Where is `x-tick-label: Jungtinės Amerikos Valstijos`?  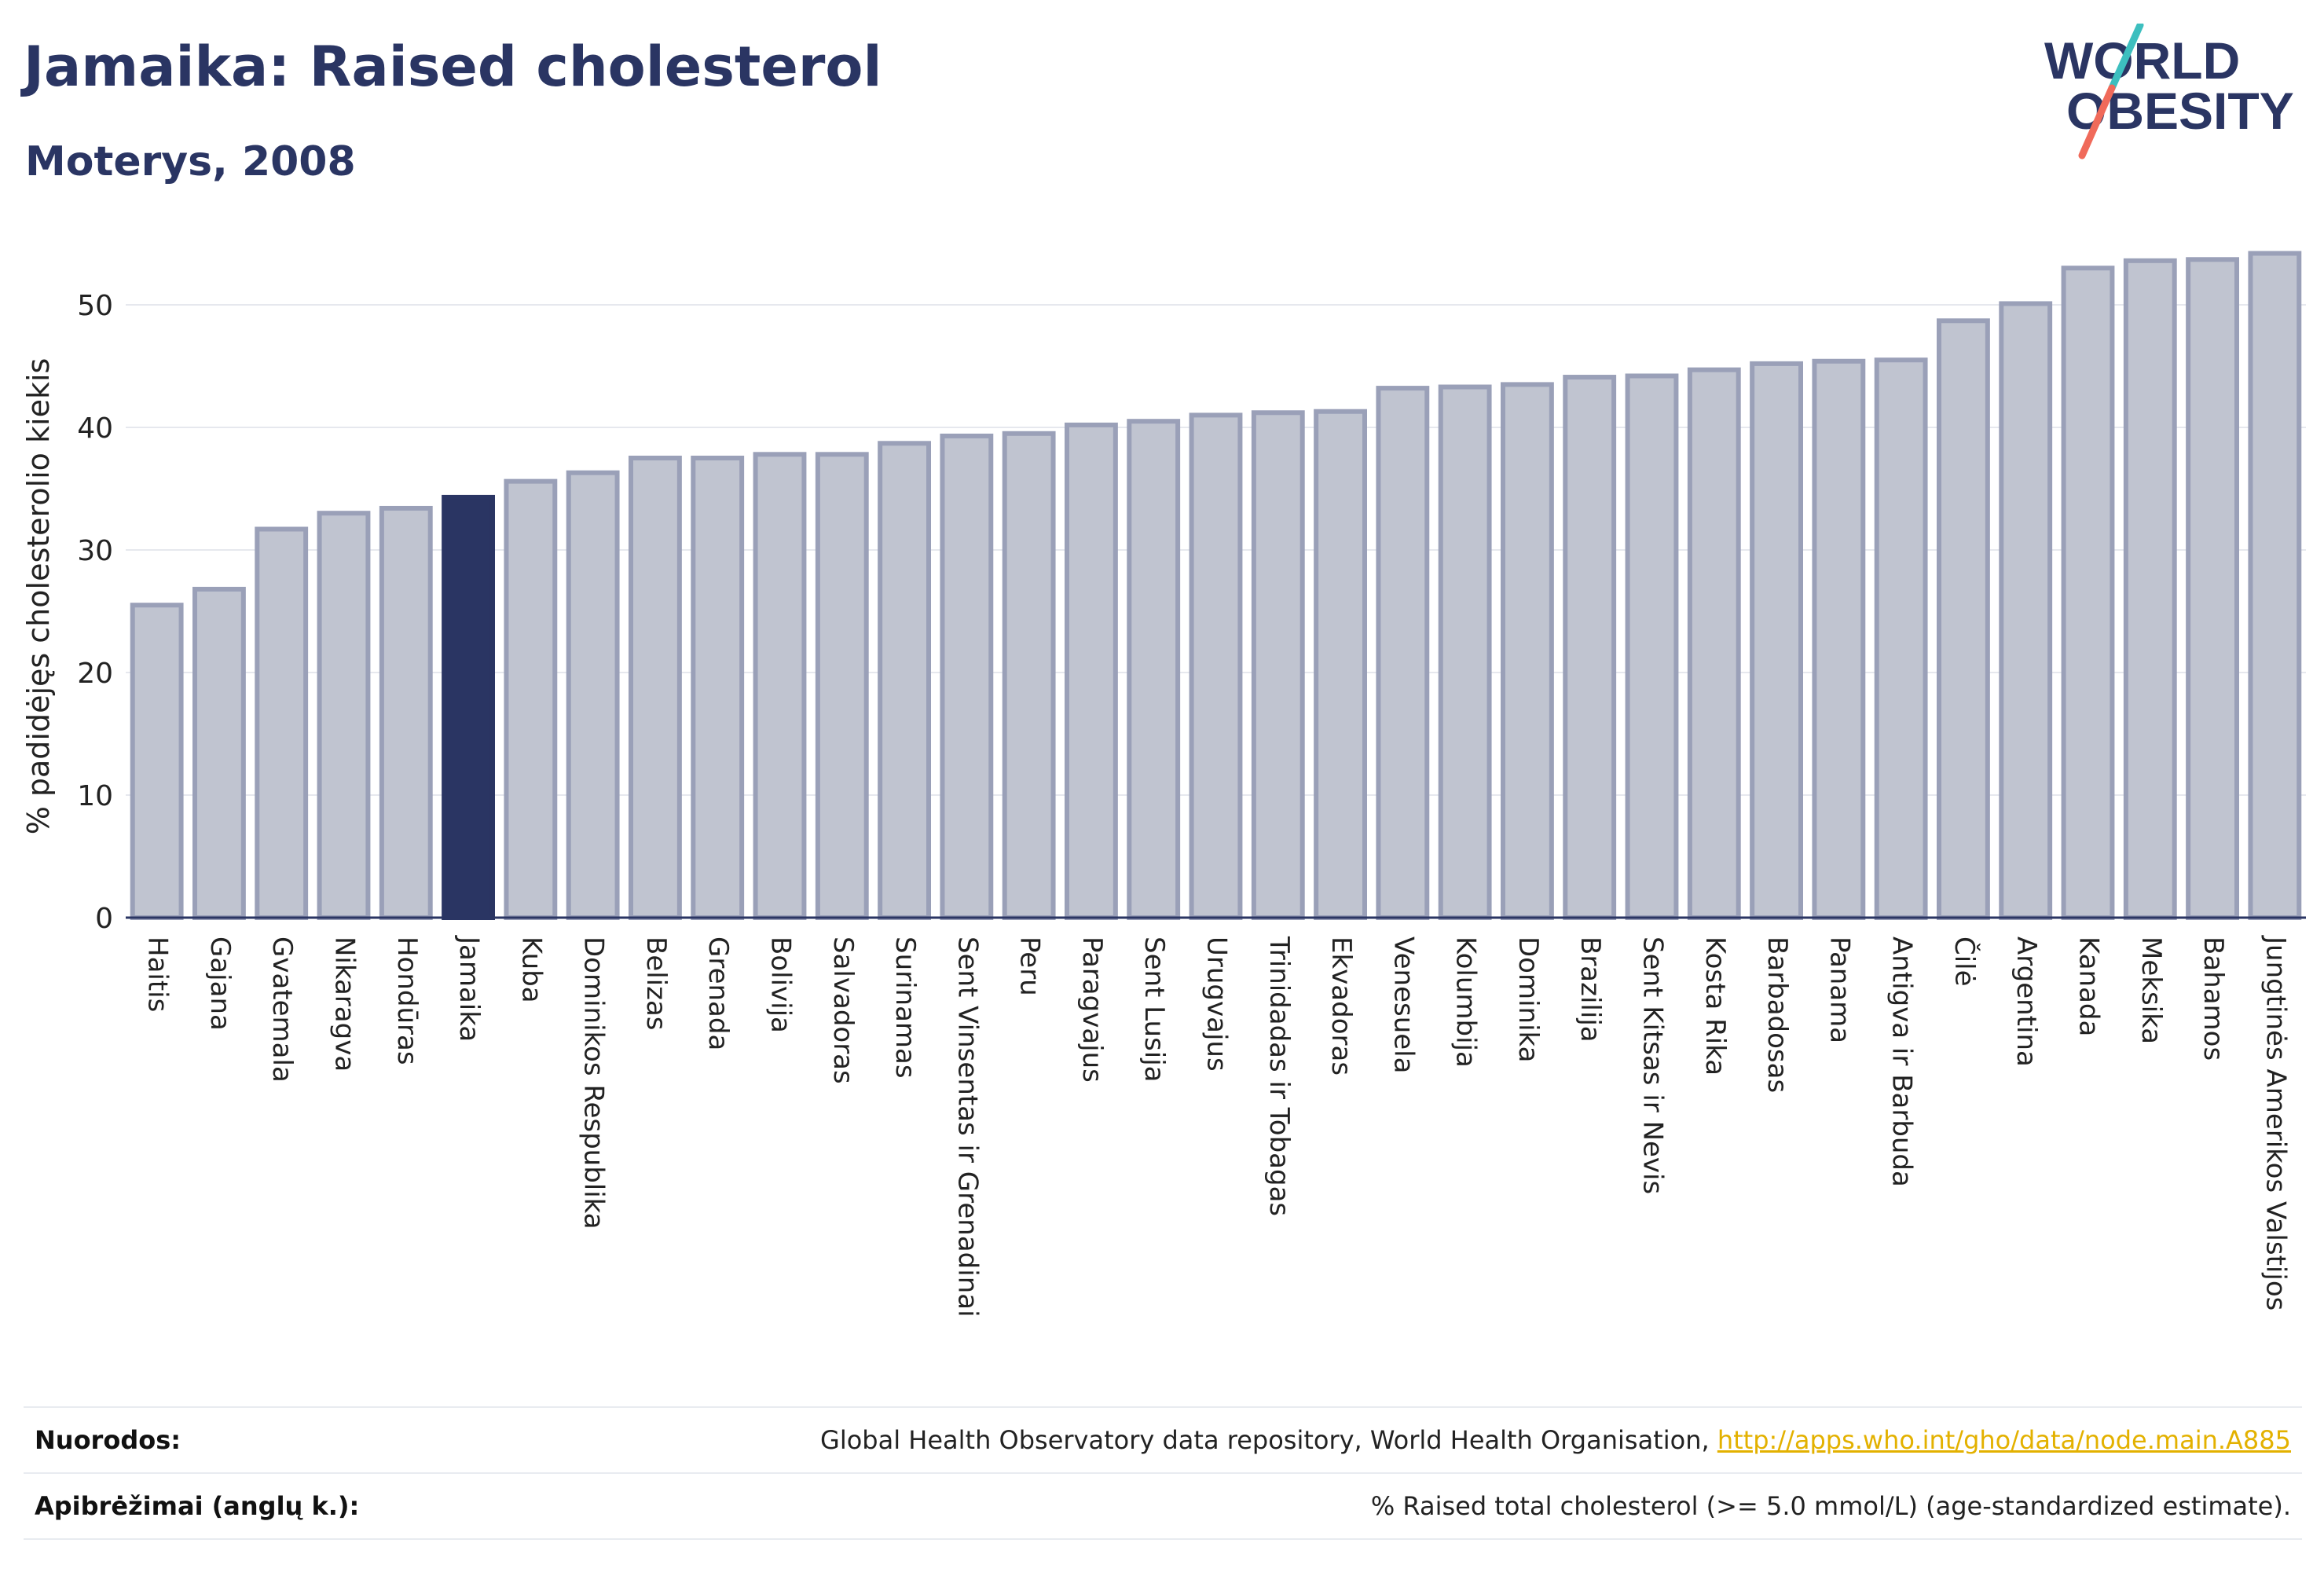
x-tick-label: Jungtinės Amerikos Valstijos is located at coordinates (2275, 1122).